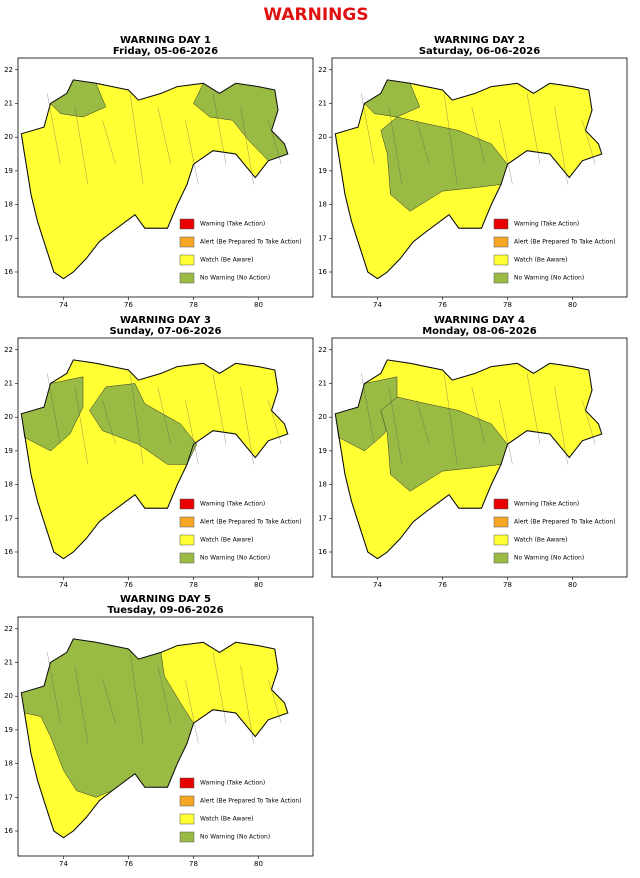  What do you see at coordinates (479, 320) in the screenshot?
I see `panel-heading: WARNING DAY 4` at bounding box center [479, 320].